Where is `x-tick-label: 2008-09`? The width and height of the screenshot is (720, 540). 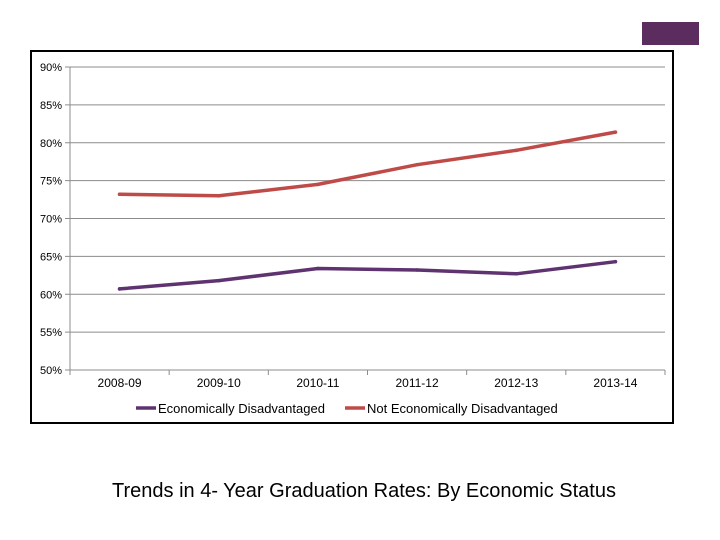 x-tick-label: 2008-09 is located at coordinates (120, 383).